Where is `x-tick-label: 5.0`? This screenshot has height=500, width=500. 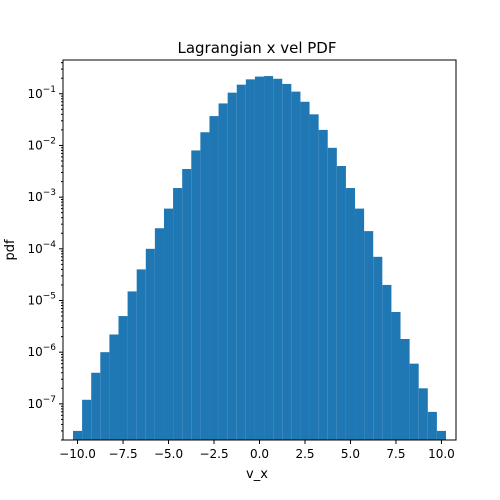 x-tick-label: 5.0 is located at coordinates (350, 454).